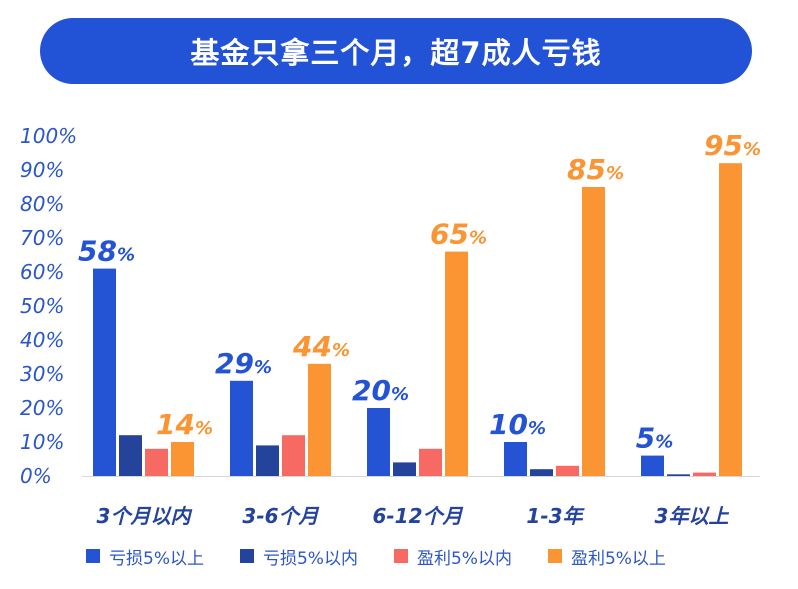 Image resolution: width=798 pixels, height=589 pixels. I want to click on x-category-label: 3个月以内, so click(145, 516).